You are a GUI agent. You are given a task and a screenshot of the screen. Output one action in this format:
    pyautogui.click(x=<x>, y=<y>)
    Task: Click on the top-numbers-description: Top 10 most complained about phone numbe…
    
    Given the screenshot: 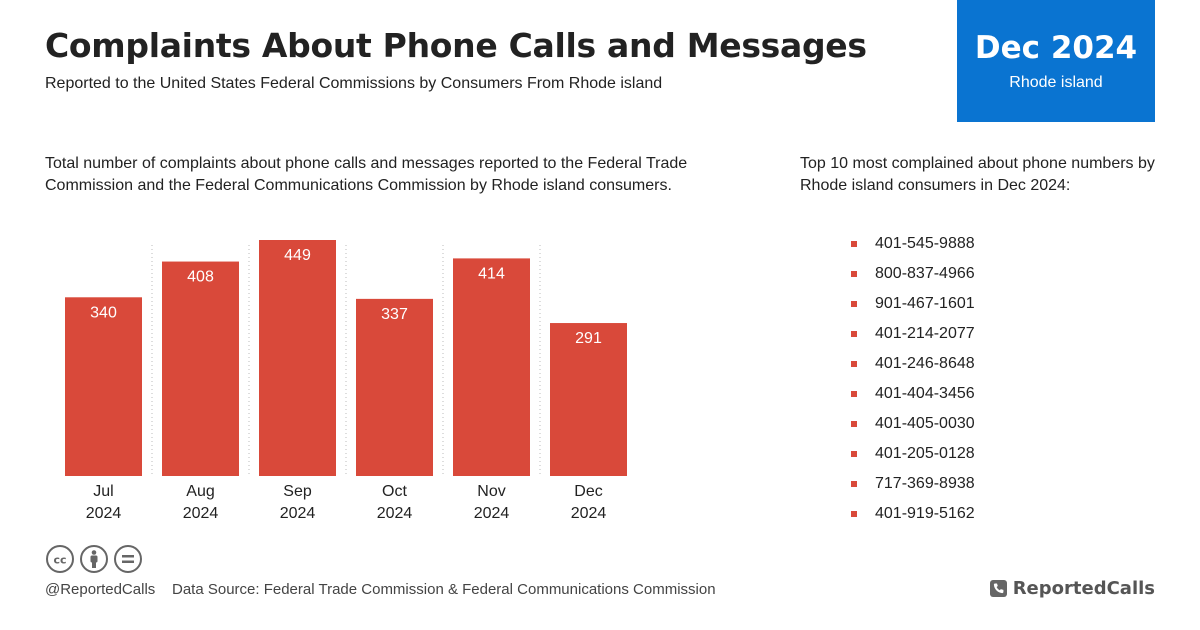 What is the action you would take?
    pyautogui.click(x=977, y=174)
    